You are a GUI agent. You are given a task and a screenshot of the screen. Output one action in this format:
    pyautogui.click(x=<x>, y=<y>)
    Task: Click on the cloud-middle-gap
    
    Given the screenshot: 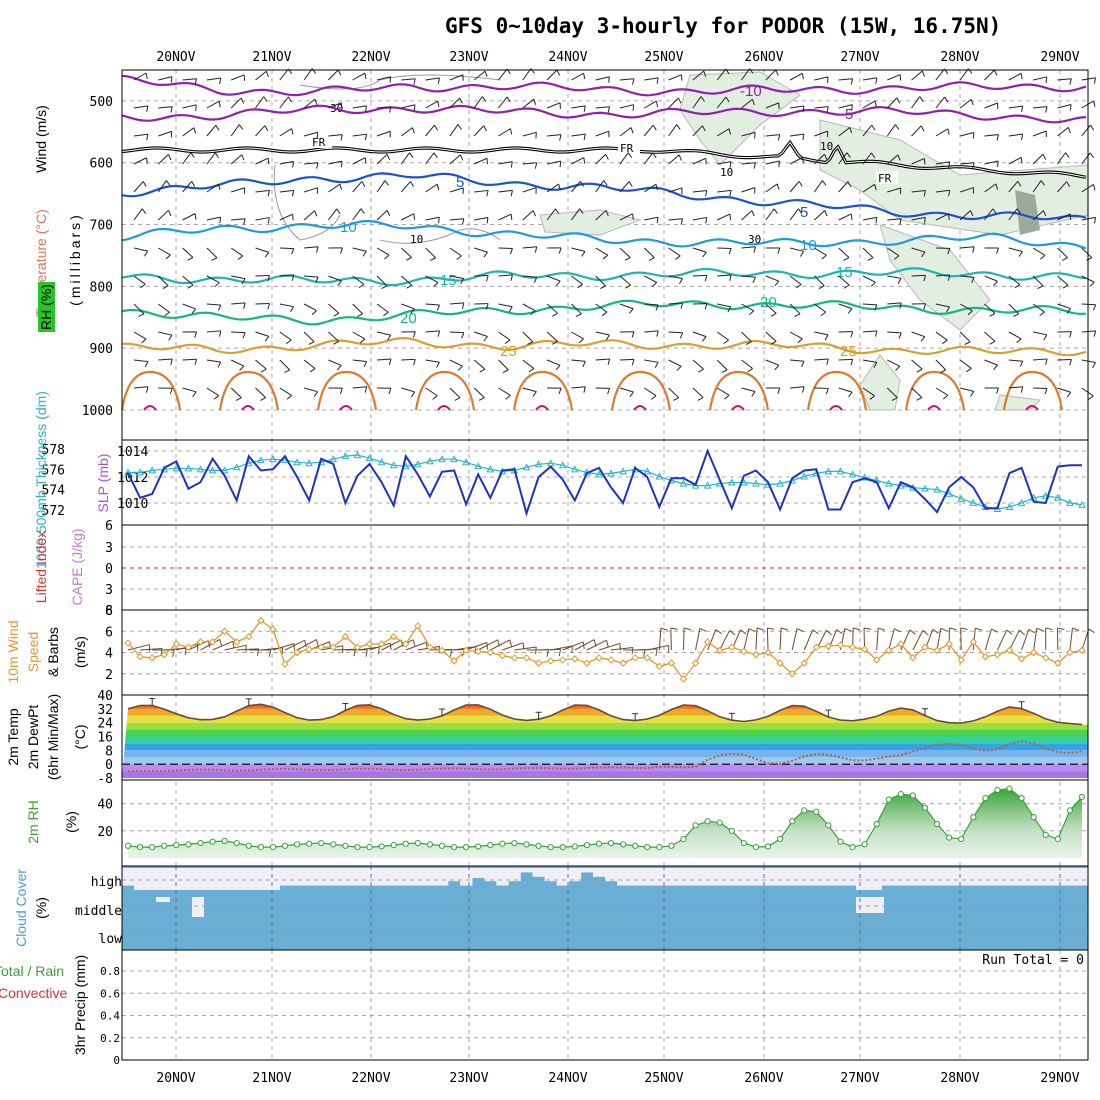 What is the action you would take?
    pyautogui.click(x=163, y=899)
    